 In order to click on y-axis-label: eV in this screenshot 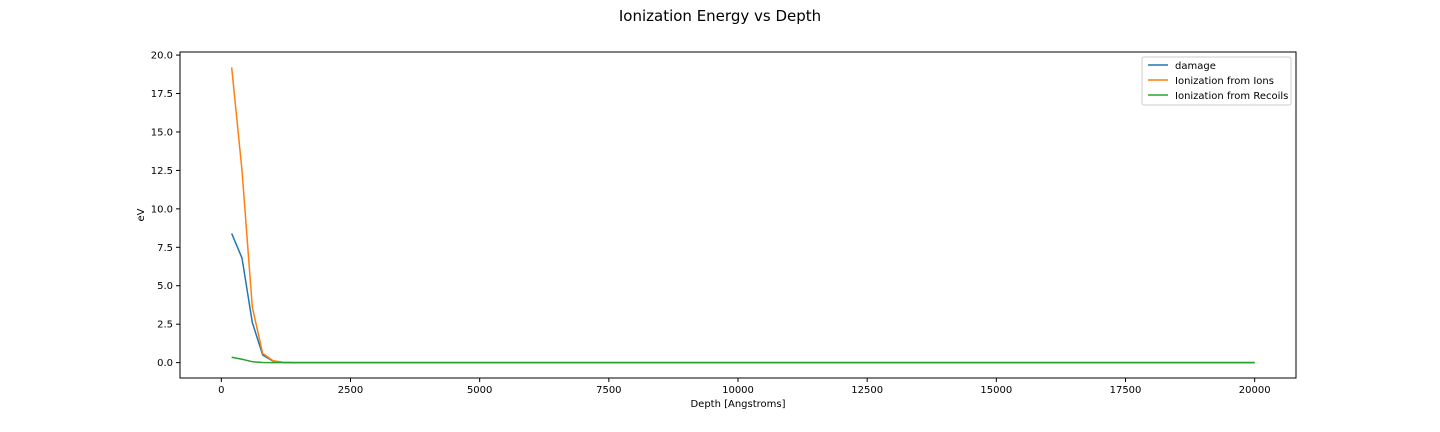, I will do `click(141, 214)`.